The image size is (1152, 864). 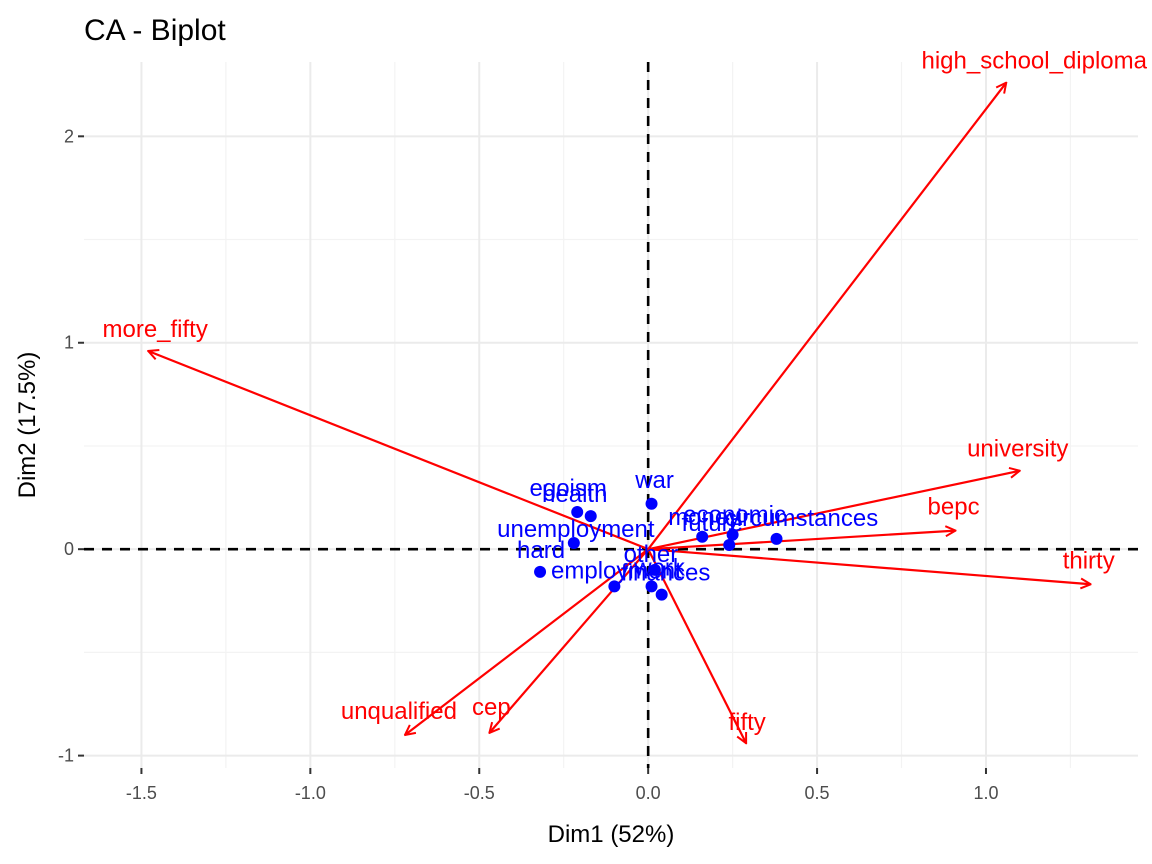 I want to click on row-label-money: money, so click(x=704, y=517).